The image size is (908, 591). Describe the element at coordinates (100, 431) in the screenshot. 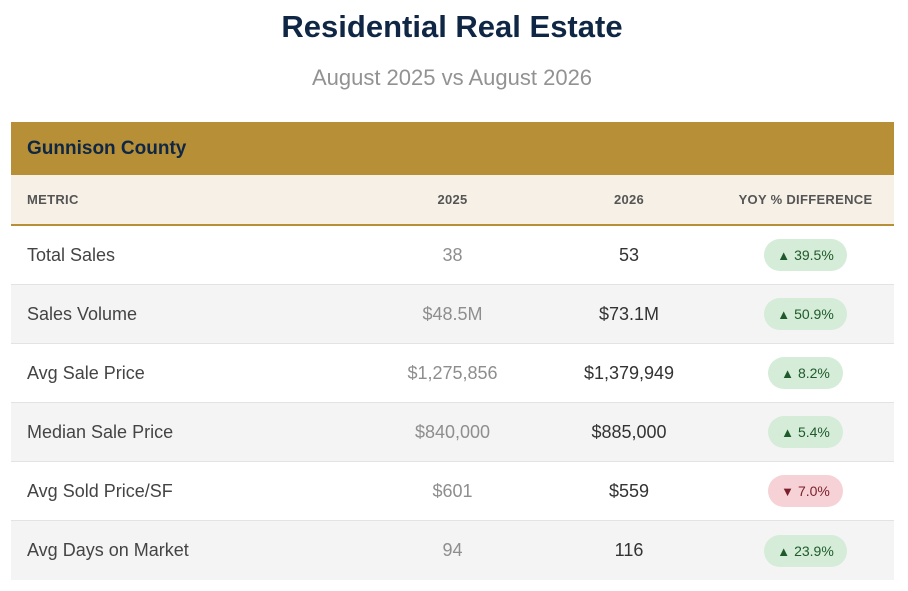

I see `metric-cell: Median Sale Price` at that location.